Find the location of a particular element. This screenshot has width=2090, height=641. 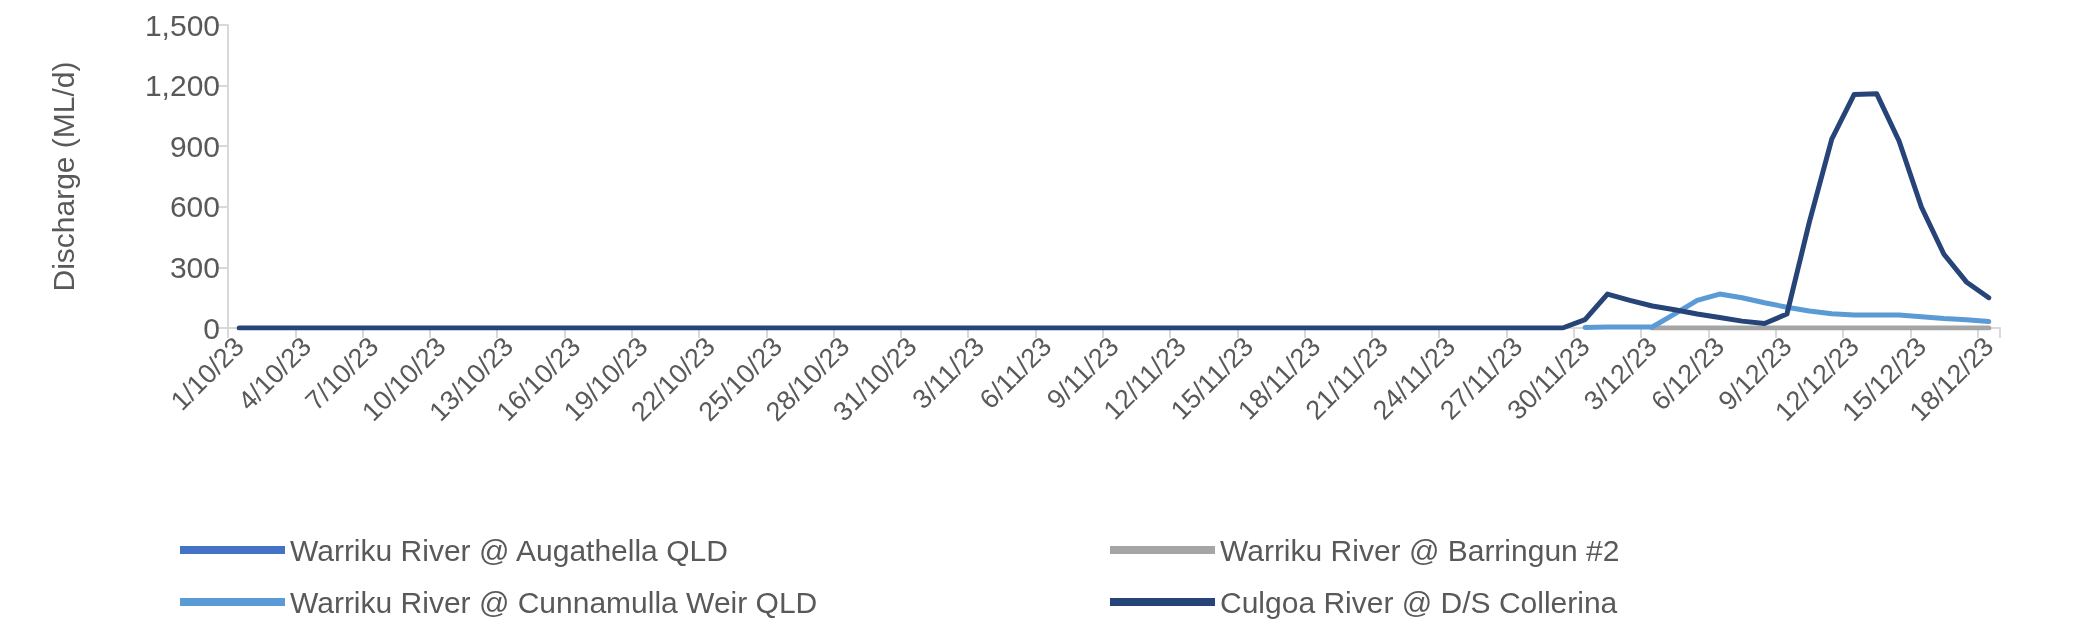

legend-label: Warriku River @ Cunnamulla Weir QLD is located at coordinates (554, 602).